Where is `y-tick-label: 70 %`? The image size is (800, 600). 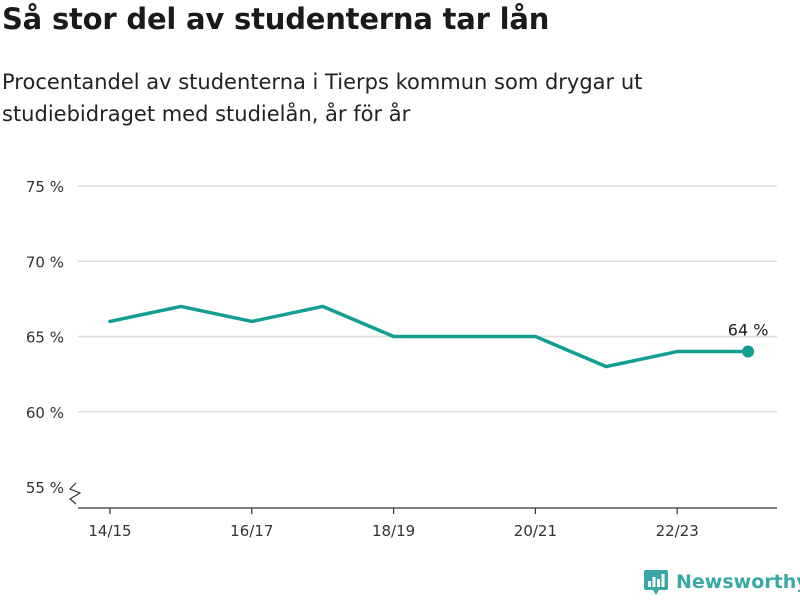 y-tick-label: 70 % is located at coordinates (45, 262).